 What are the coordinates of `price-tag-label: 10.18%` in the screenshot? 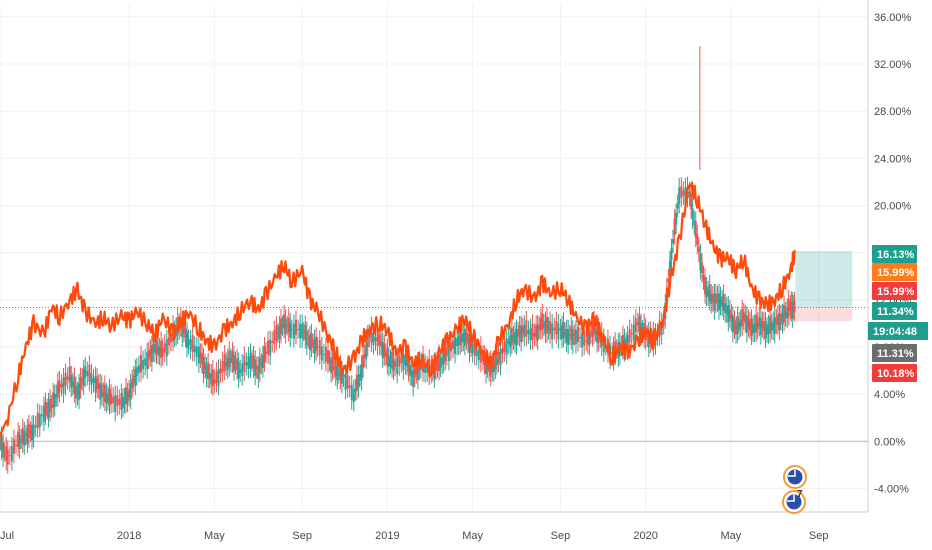 It's located at (896, 374).